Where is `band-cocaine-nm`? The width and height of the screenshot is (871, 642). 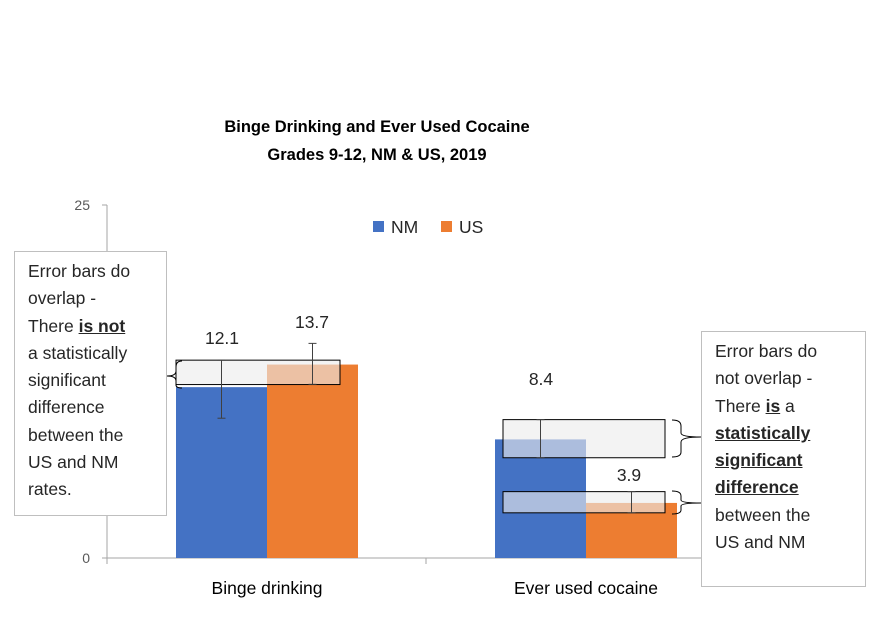
band-cocaine-nm is located at coordinates (584, 439).